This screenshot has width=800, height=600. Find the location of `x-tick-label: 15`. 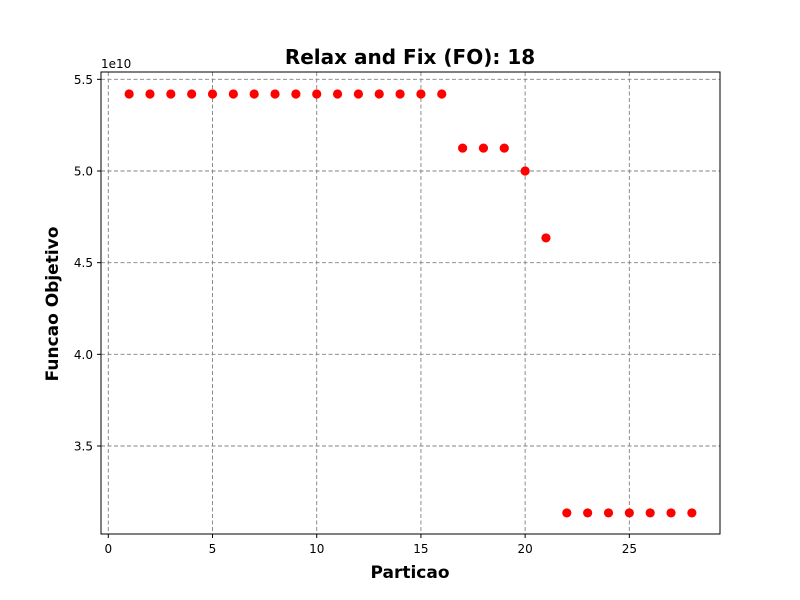

x-tick-label: 15 is located at coordinates (420, 549).